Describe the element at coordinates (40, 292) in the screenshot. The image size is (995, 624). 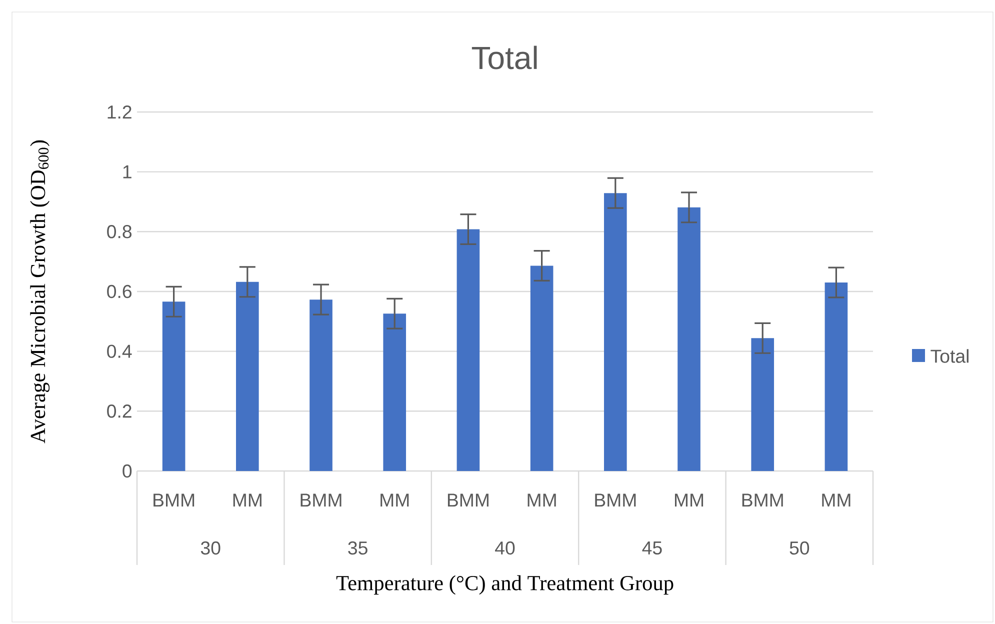
I see `y-axis-title: Average Microbial Growth (OD$_{600}$)` at that location.